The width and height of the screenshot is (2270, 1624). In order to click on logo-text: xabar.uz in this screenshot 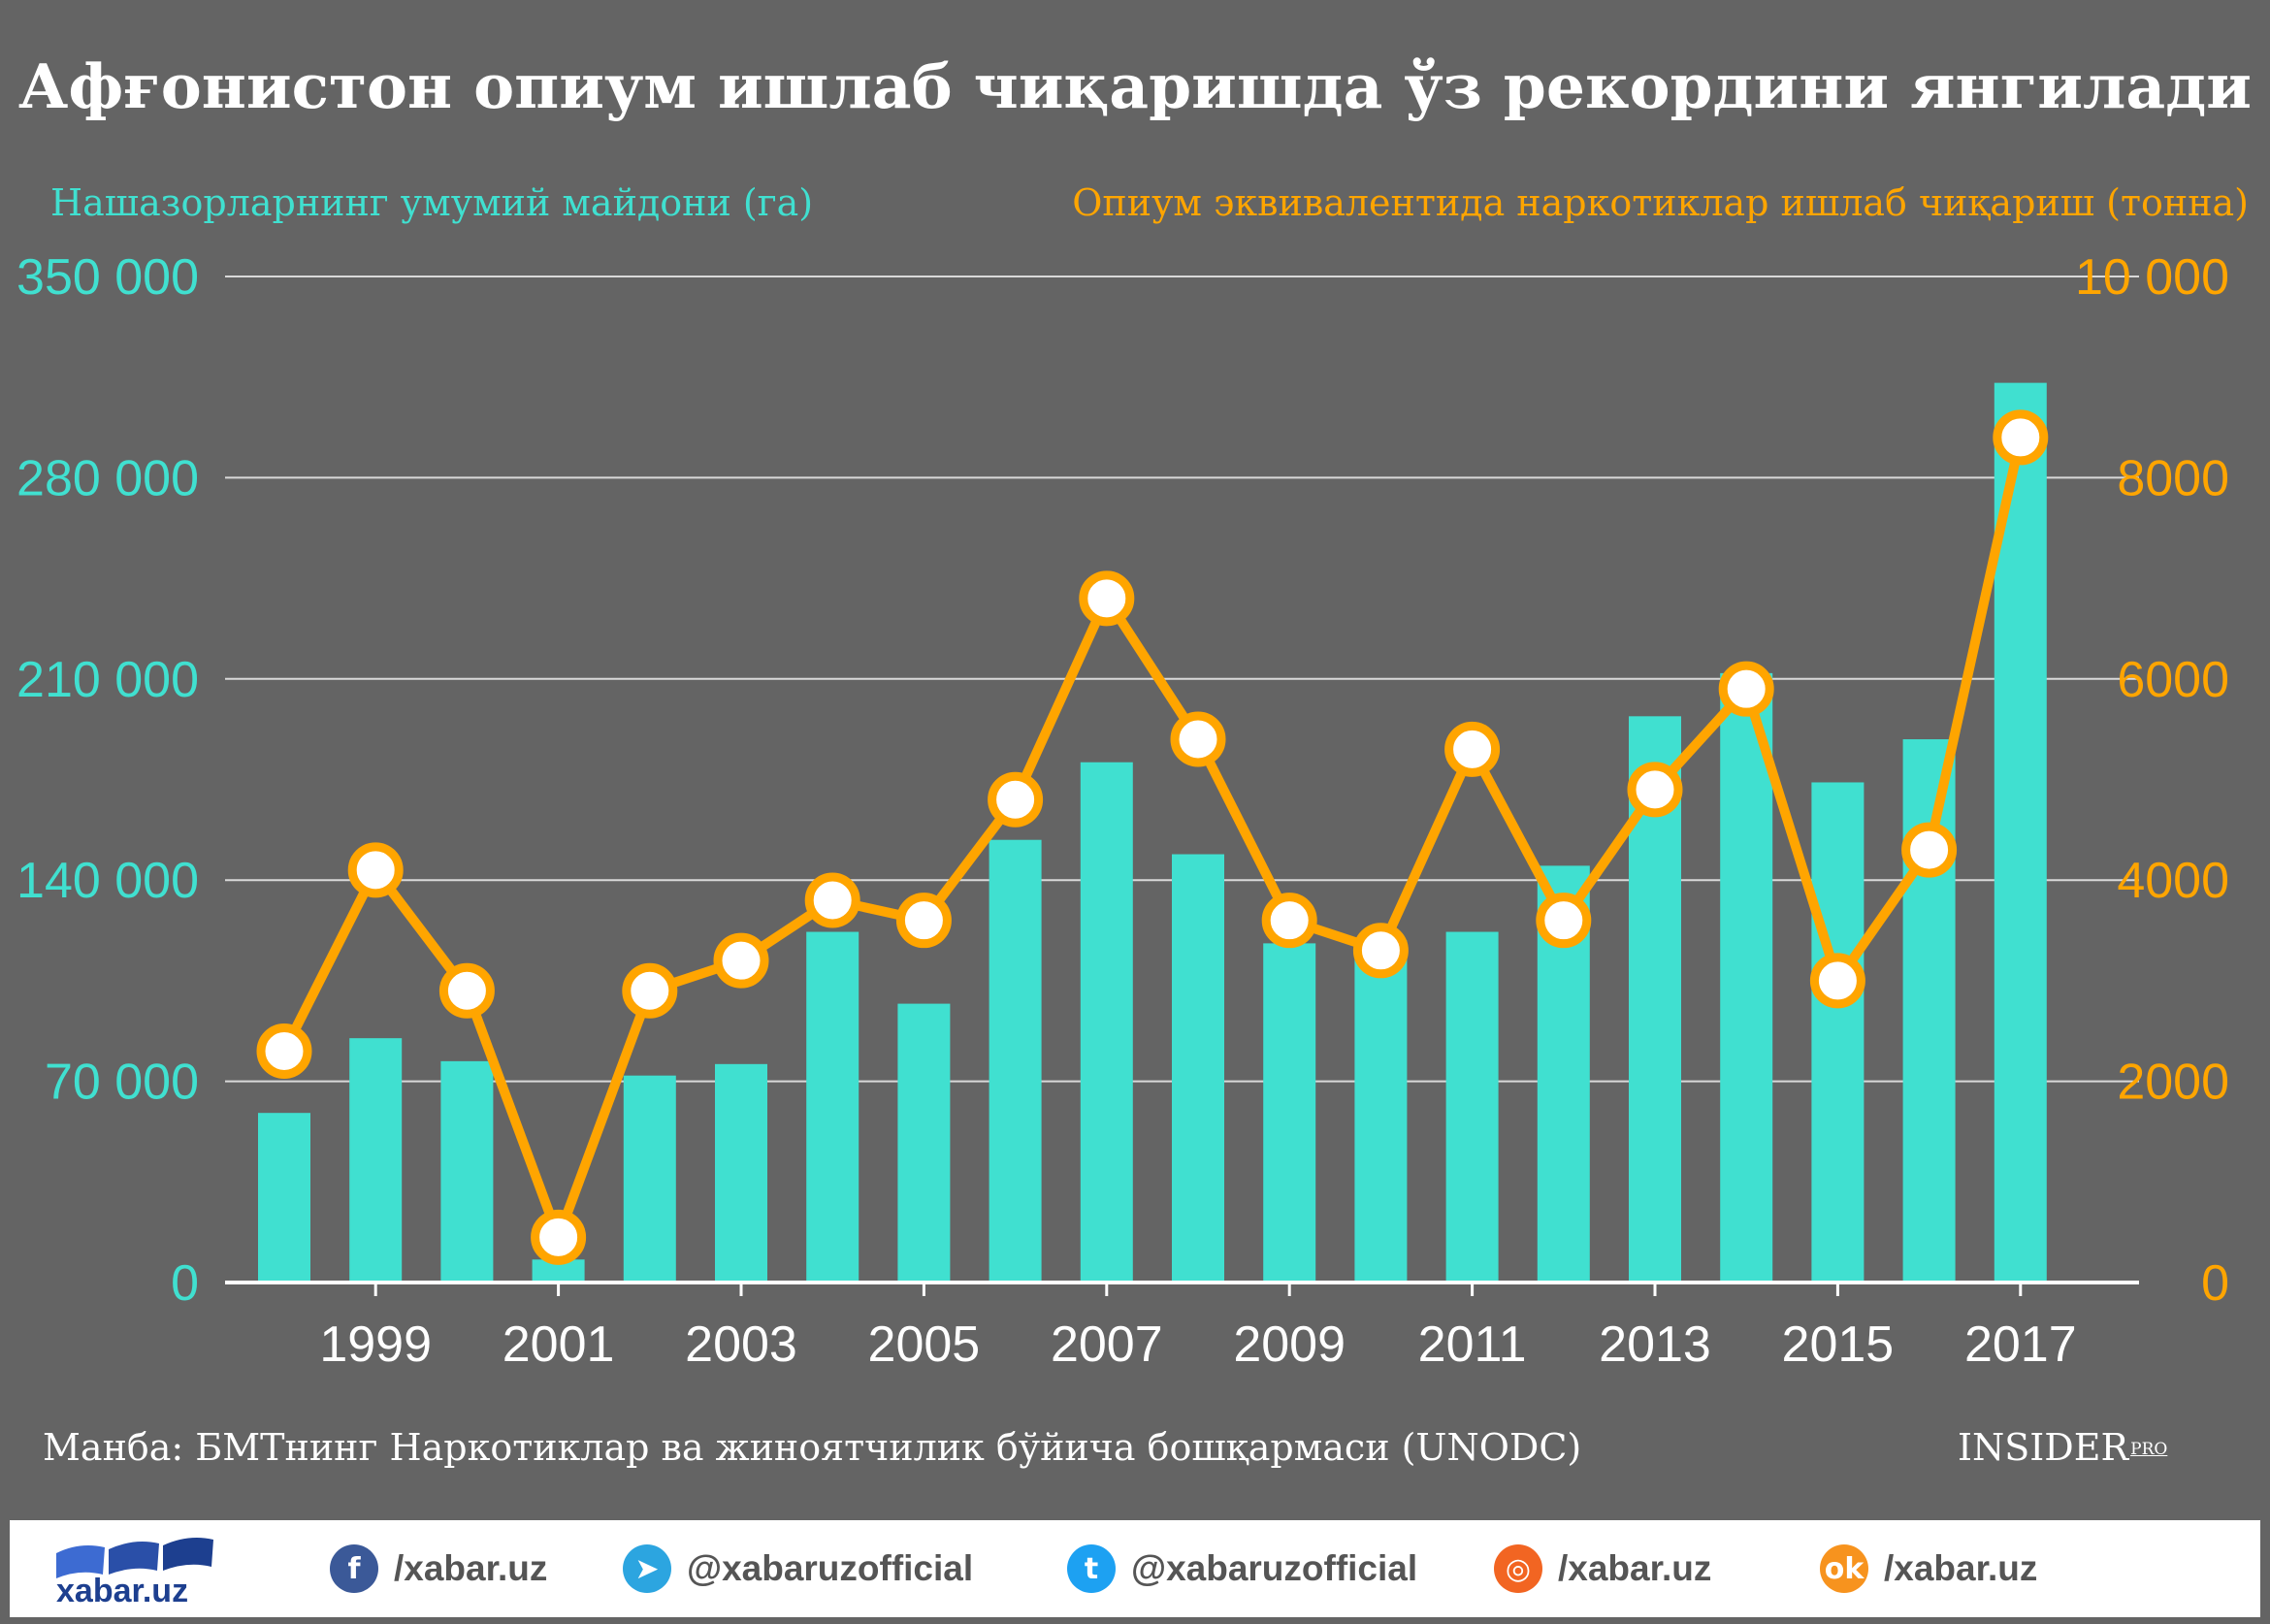, I will do `click(122, 1591)`.